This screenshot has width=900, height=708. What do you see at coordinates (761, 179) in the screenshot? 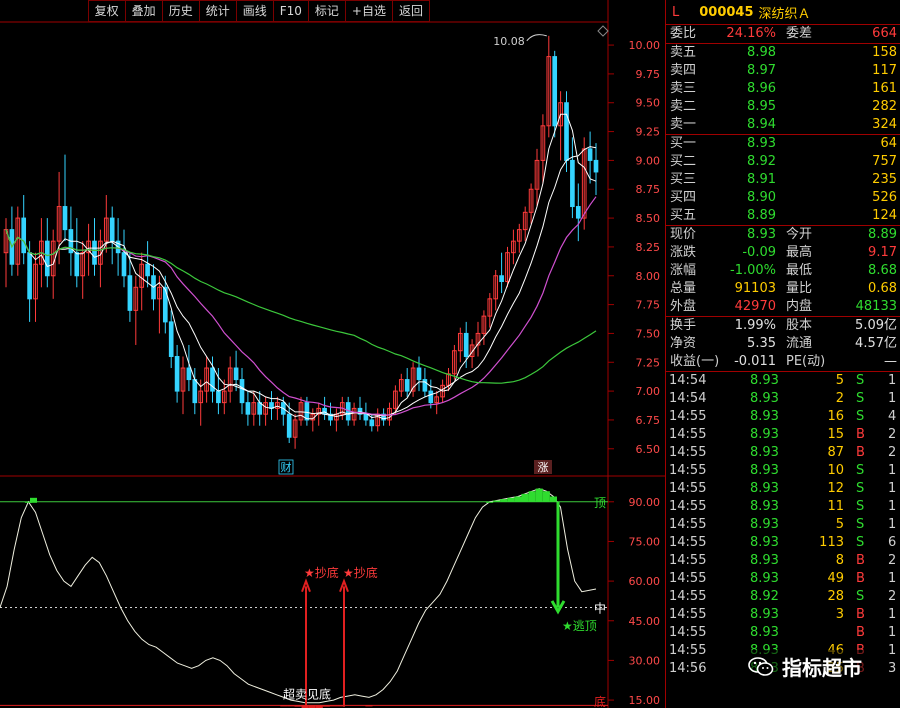
I see `bid-price: 8.91` at bounding box center [761, 179].